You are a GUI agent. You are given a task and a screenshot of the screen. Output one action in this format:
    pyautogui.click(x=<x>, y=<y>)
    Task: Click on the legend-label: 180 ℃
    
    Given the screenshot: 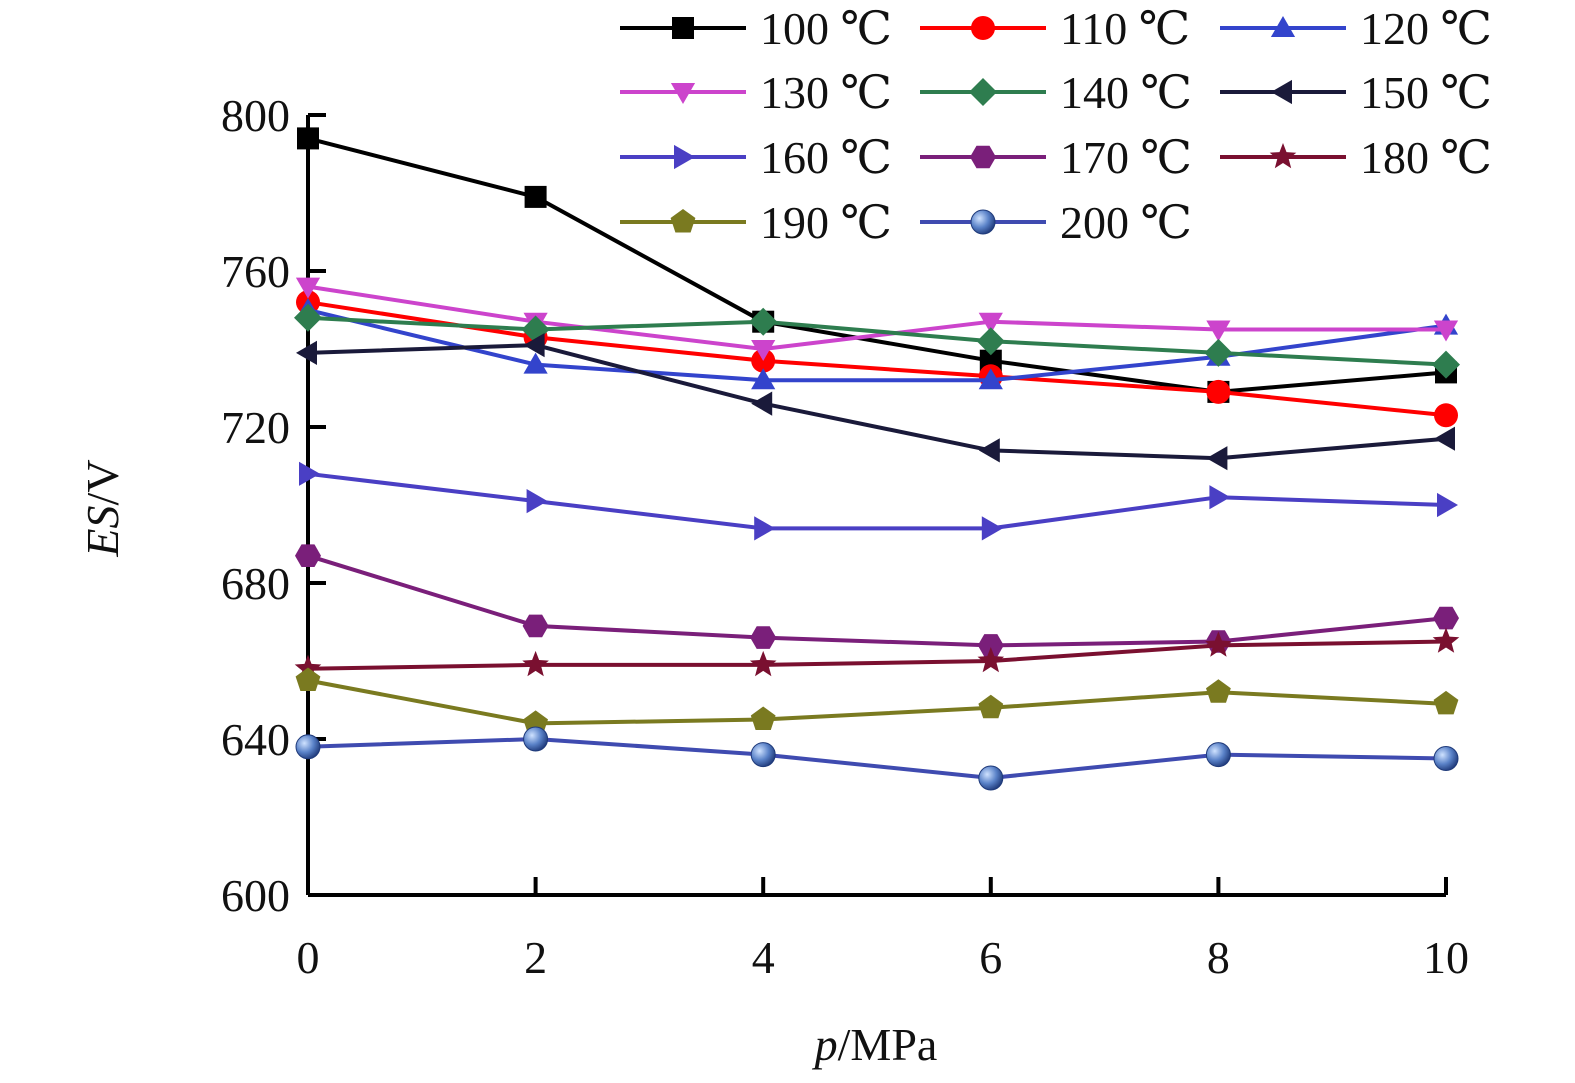 What is the action you would take?
    pyautogui.click(x=1426, y=157)
    